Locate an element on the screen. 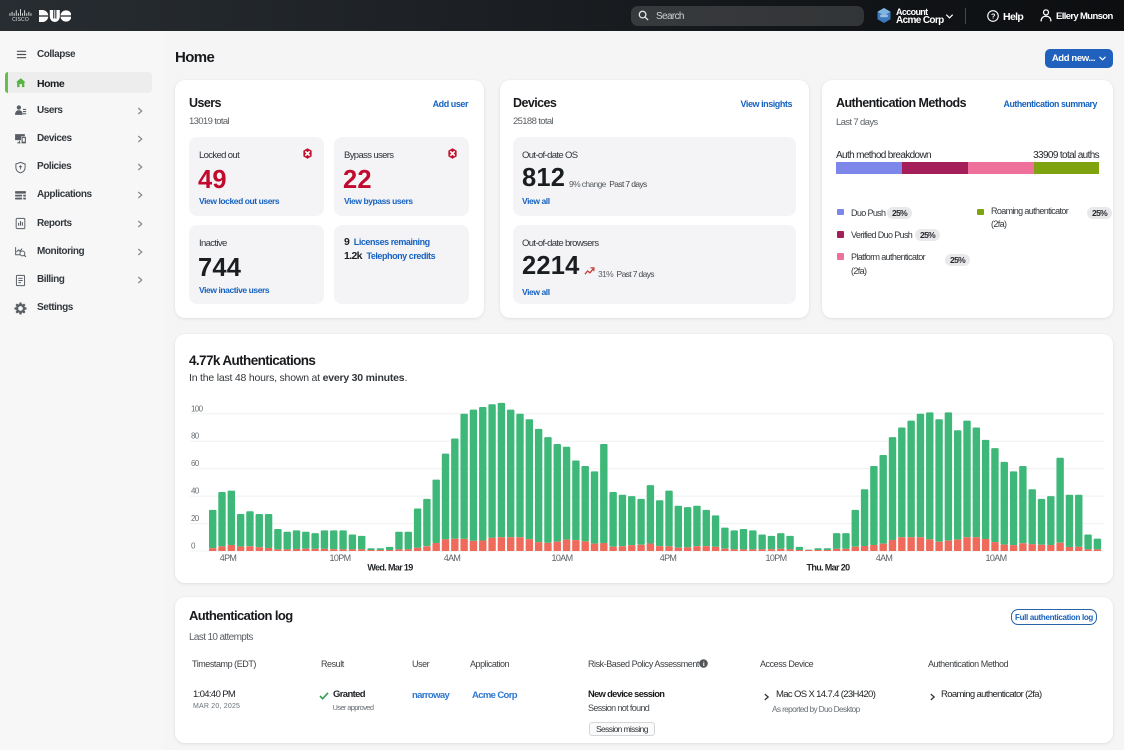 This screenshot has width=1124, height=750. svg-text: 40 is located at coordinates (195, 491).